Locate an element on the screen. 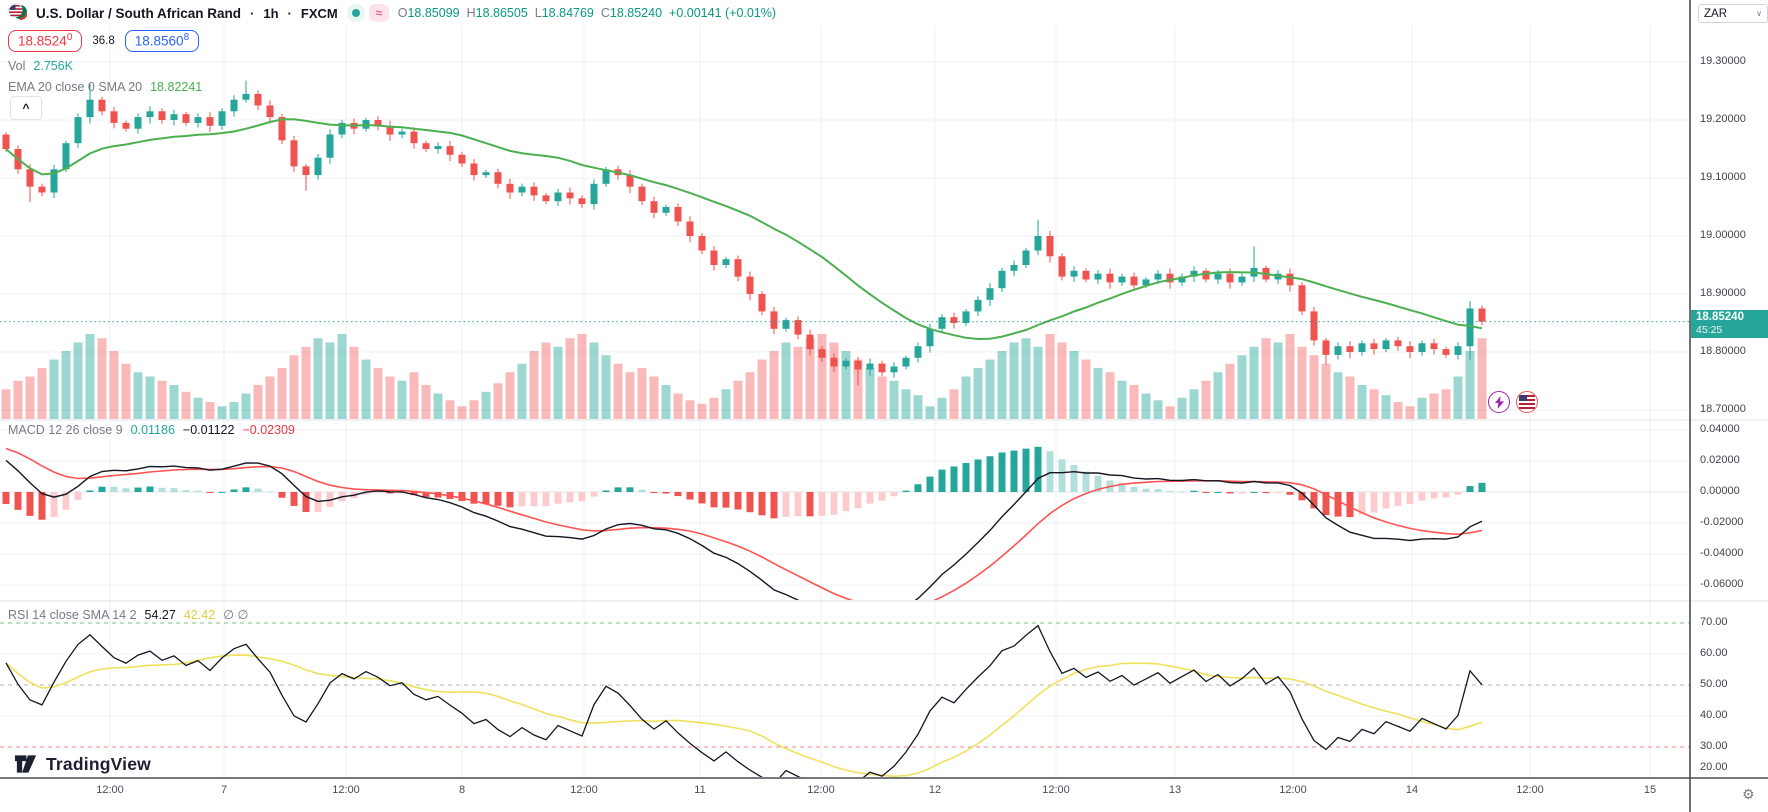 This screenshot has width=1768, height=812. macd-line-value: −0.01122 is located at coordinates (208, 430).